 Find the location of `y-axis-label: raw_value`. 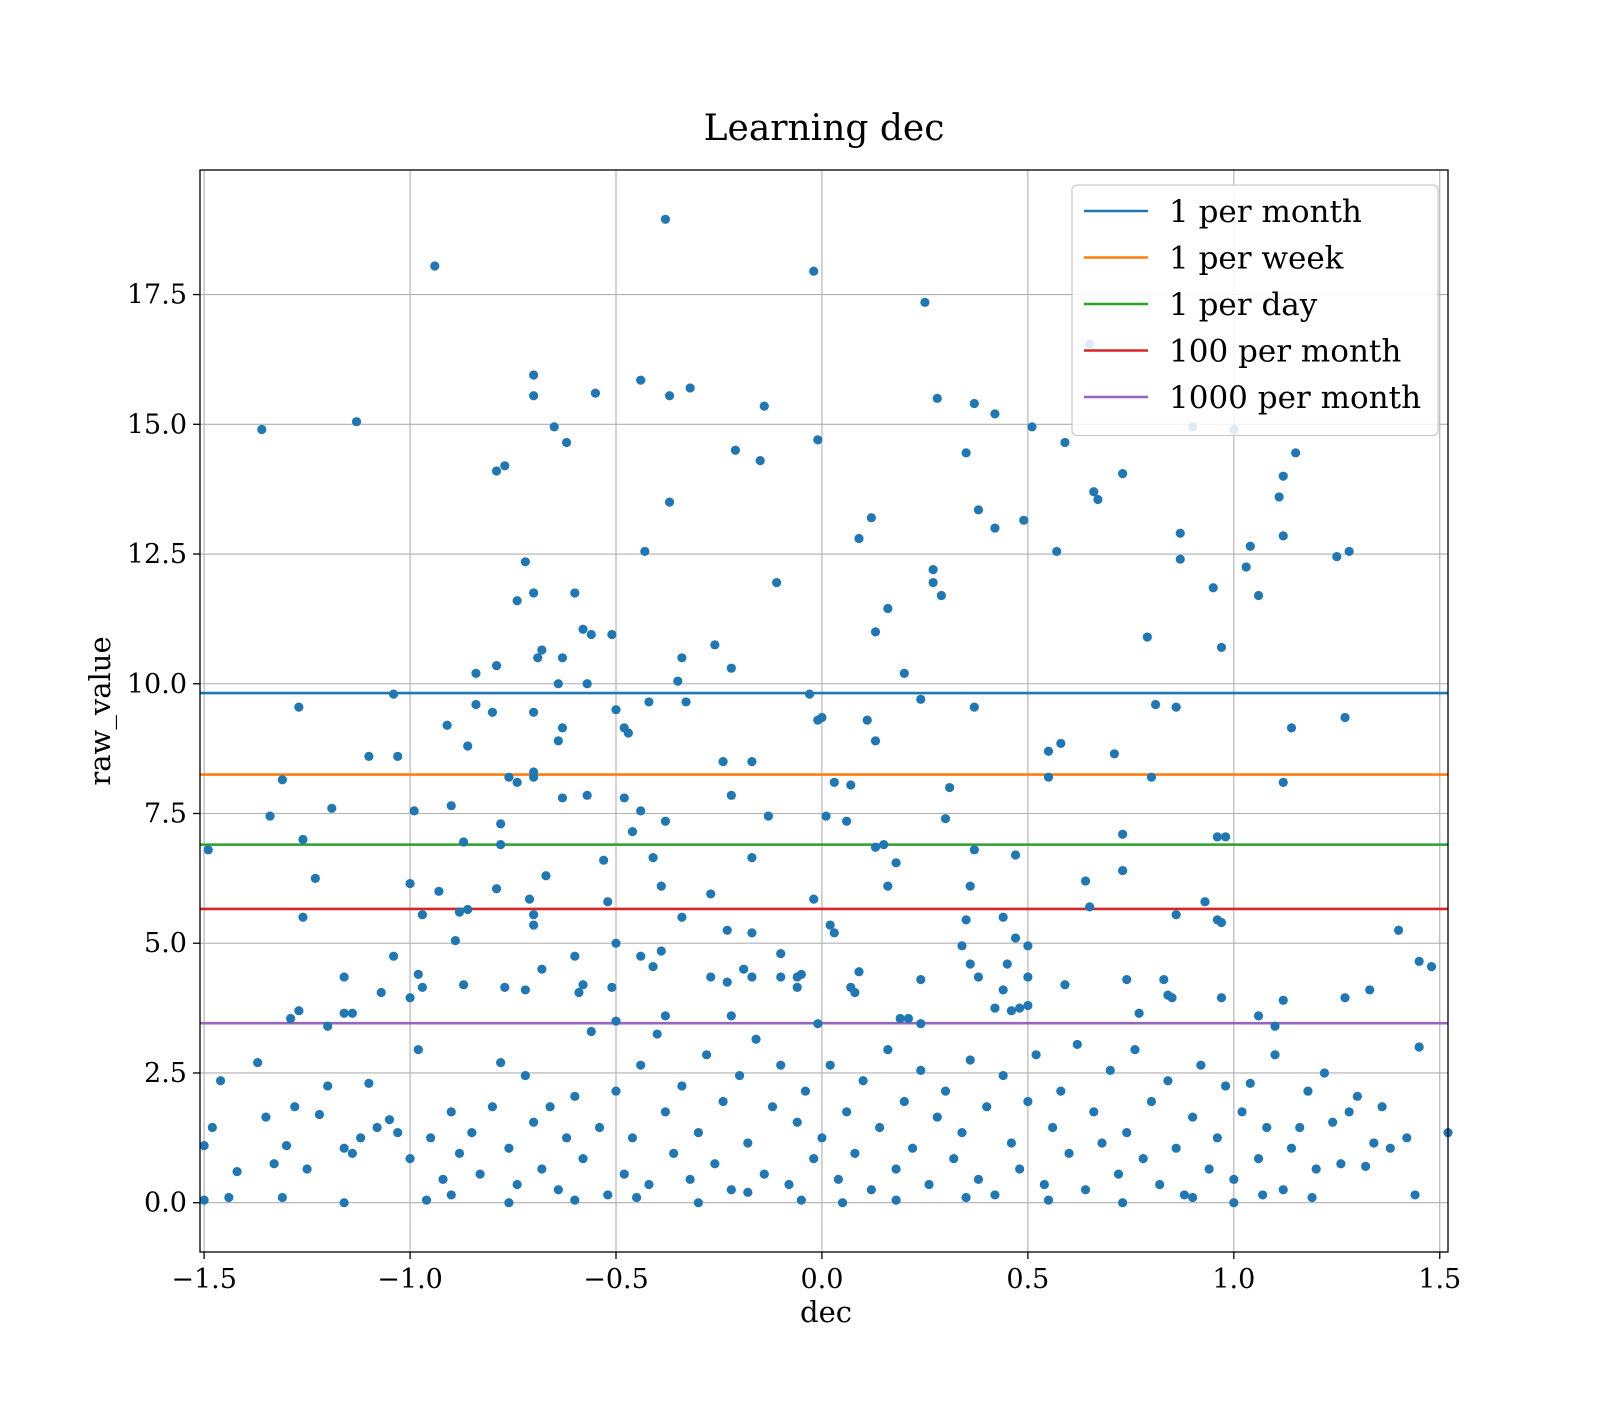

y-axis-label: raw_value is located at coordinates (100, 710).